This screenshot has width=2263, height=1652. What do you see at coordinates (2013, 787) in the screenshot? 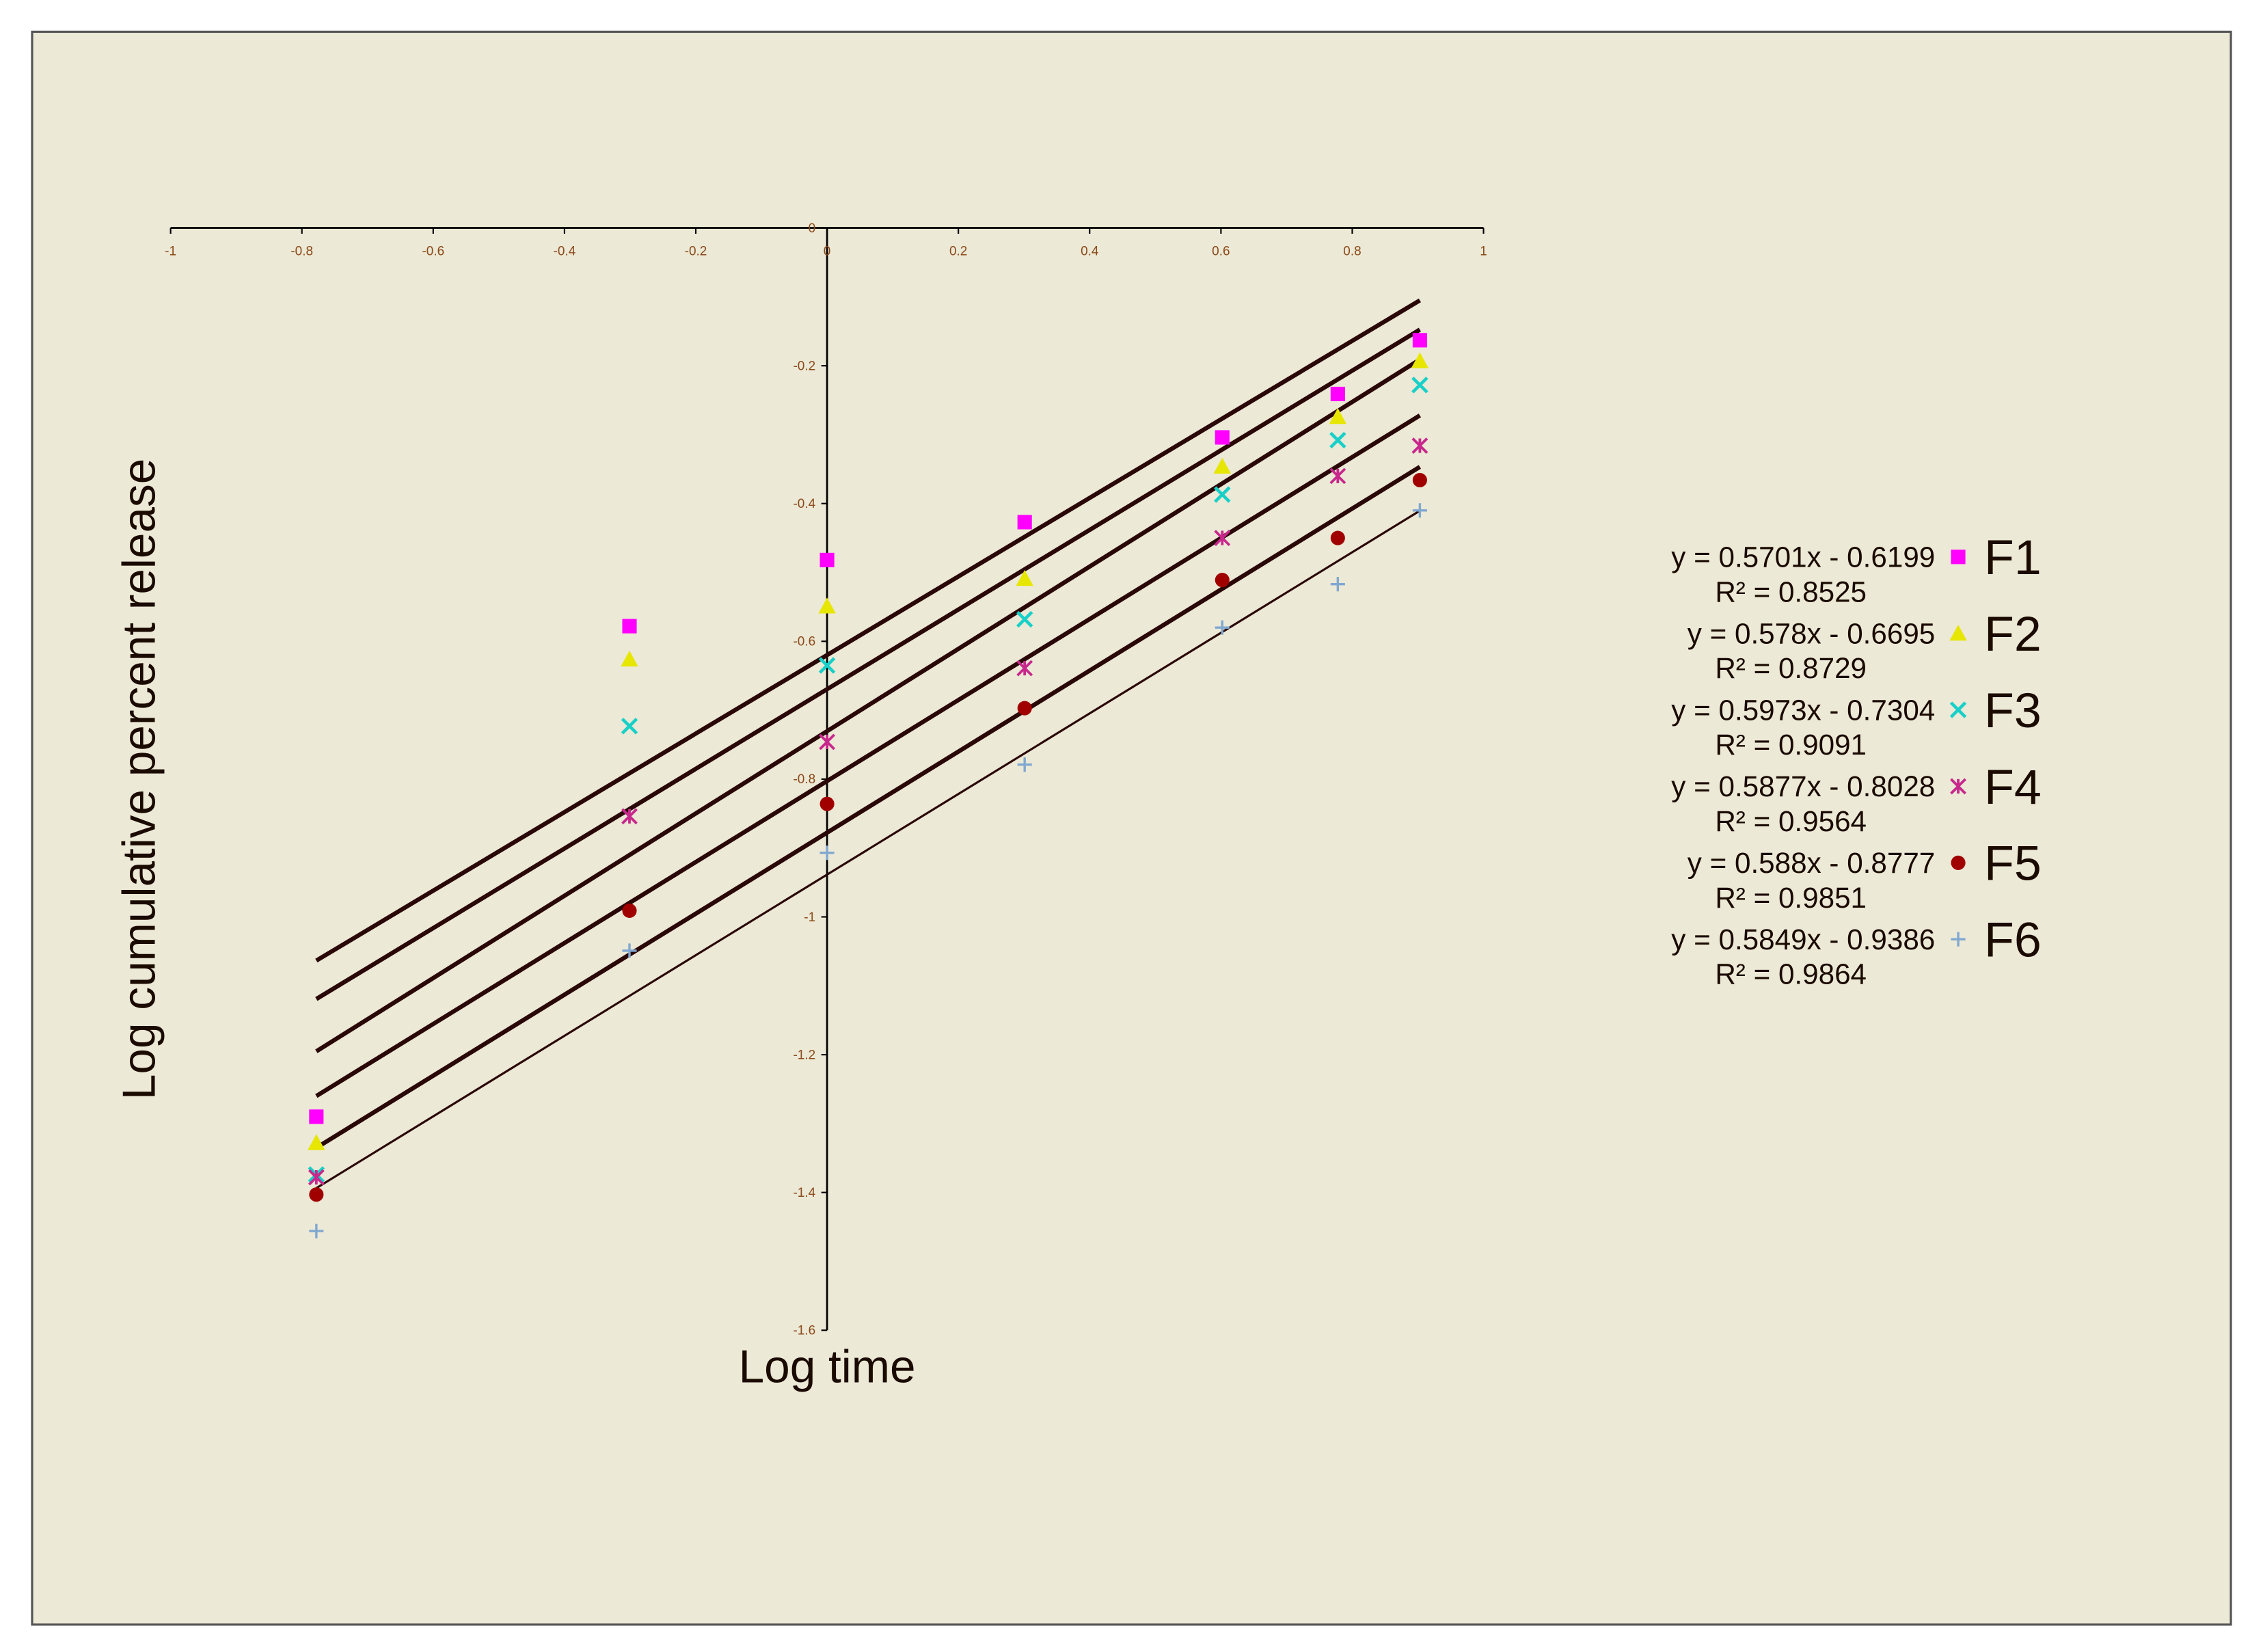
I see `legend-label: F4` at bounding box center [2013, 787].